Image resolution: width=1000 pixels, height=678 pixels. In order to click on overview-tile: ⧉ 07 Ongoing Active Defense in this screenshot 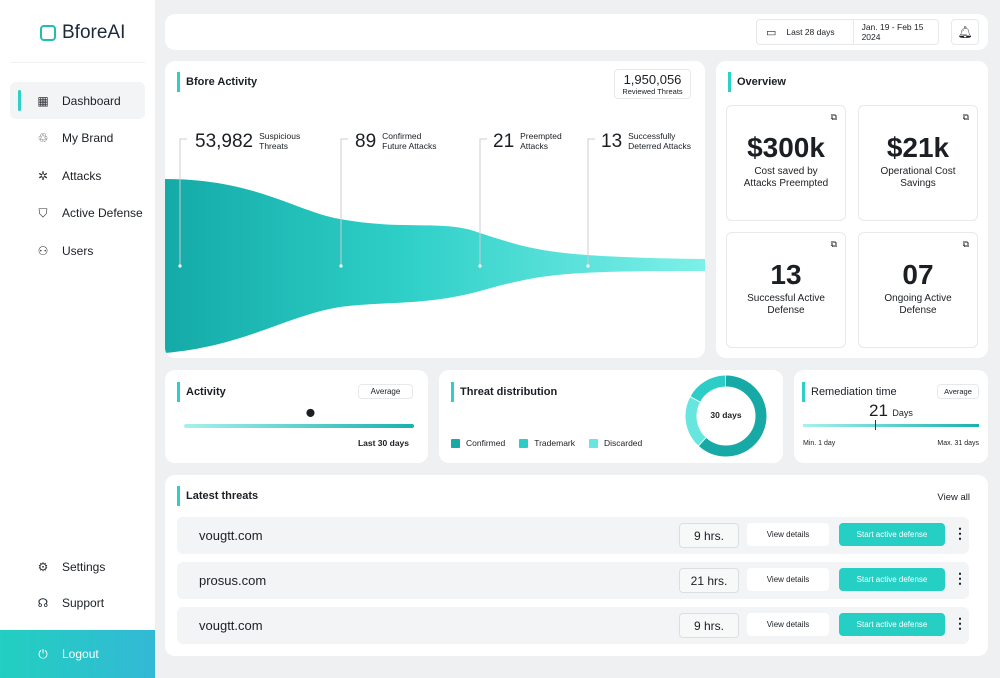, I will do `click(918, 290)`.